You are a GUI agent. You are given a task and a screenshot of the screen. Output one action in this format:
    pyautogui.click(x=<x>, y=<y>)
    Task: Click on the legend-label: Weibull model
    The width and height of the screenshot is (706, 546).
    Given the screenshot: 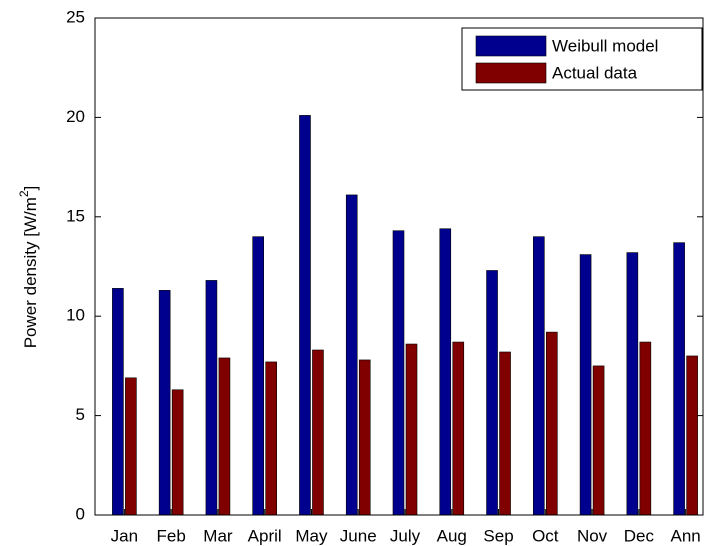 What is the action you would take?
    pyautogui.click(x=605, y=45)
    